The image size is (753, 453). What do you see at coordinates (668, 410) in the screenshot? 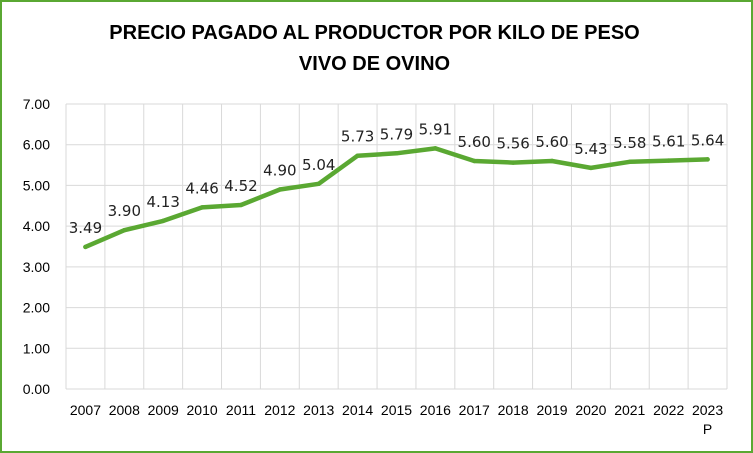
I see `x-tick-label: 2022` at bounding box center [668, 410].